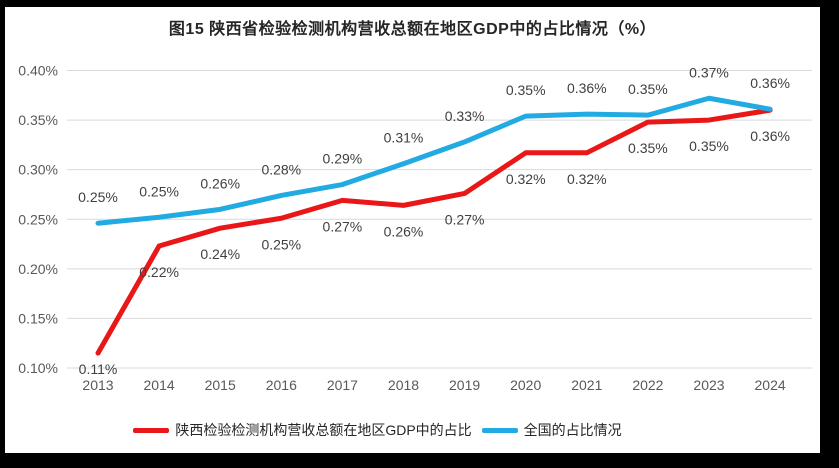 This screenshot has width=839, height=468. What do you see at coordinates (572, 430) in the screenshot?
I see `legend-label-national: 全国的占比情况` at bounding box center [572, 430].